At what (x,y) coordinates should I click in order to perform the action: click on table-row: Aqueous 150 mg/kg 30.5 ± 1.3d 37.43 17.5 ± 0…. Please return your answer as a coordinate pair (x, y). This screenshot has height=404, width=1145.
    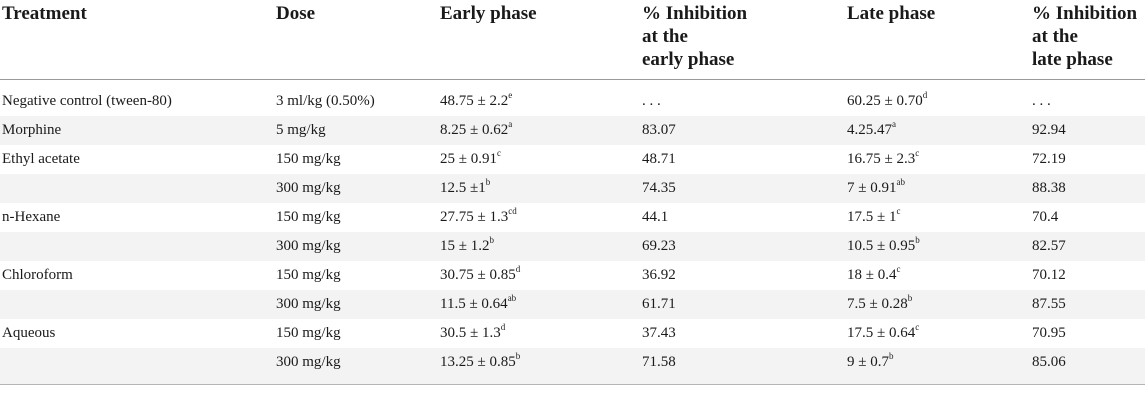
    Looking at the image, I should click on (572, 333).